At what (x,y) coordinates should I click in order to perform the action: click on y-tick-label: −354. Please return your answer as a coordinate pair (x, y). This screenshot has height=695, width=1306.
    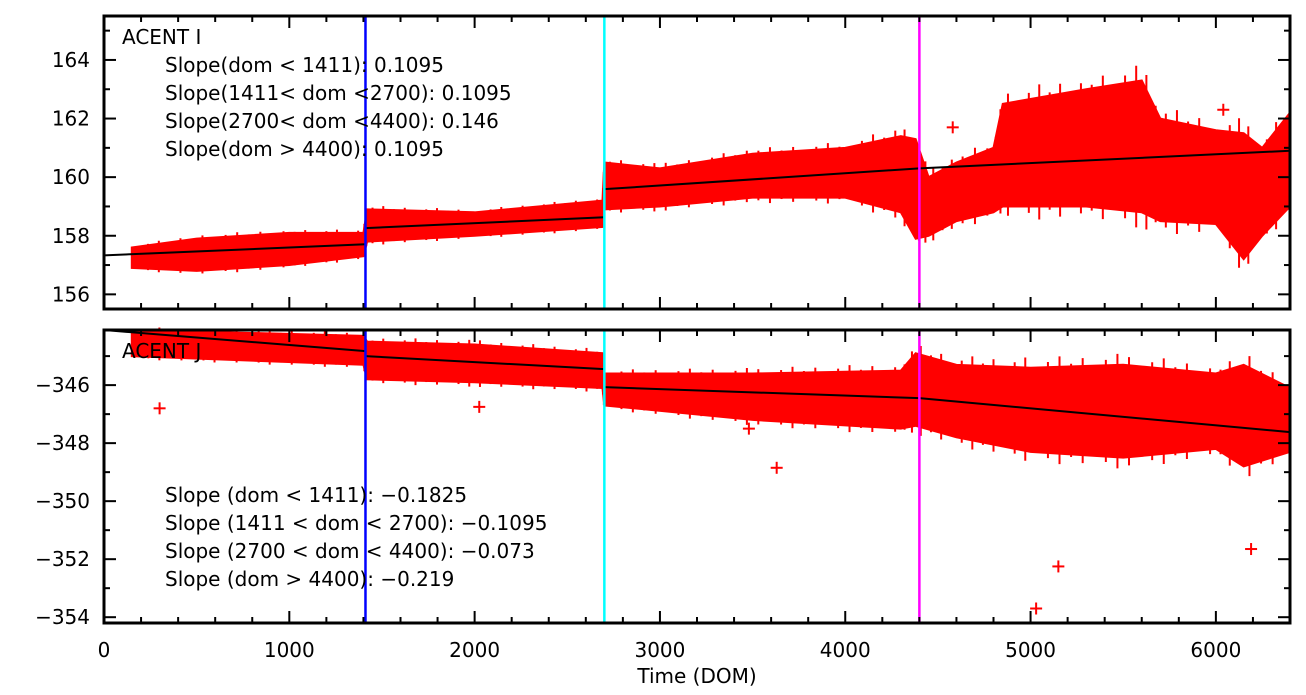
    Looking at the image, I should click on (62, 617).